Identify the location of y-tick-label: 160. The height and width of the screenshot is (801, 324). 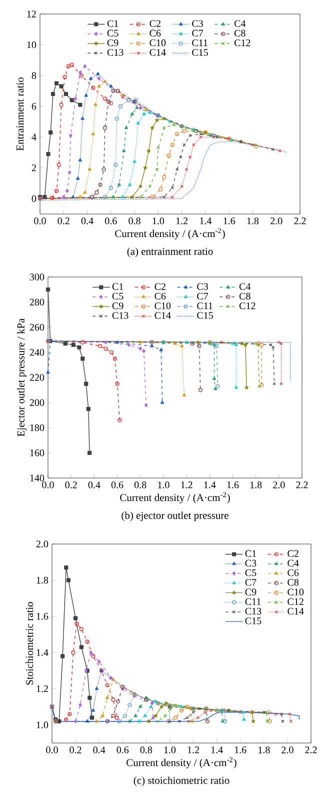
(37, 453).